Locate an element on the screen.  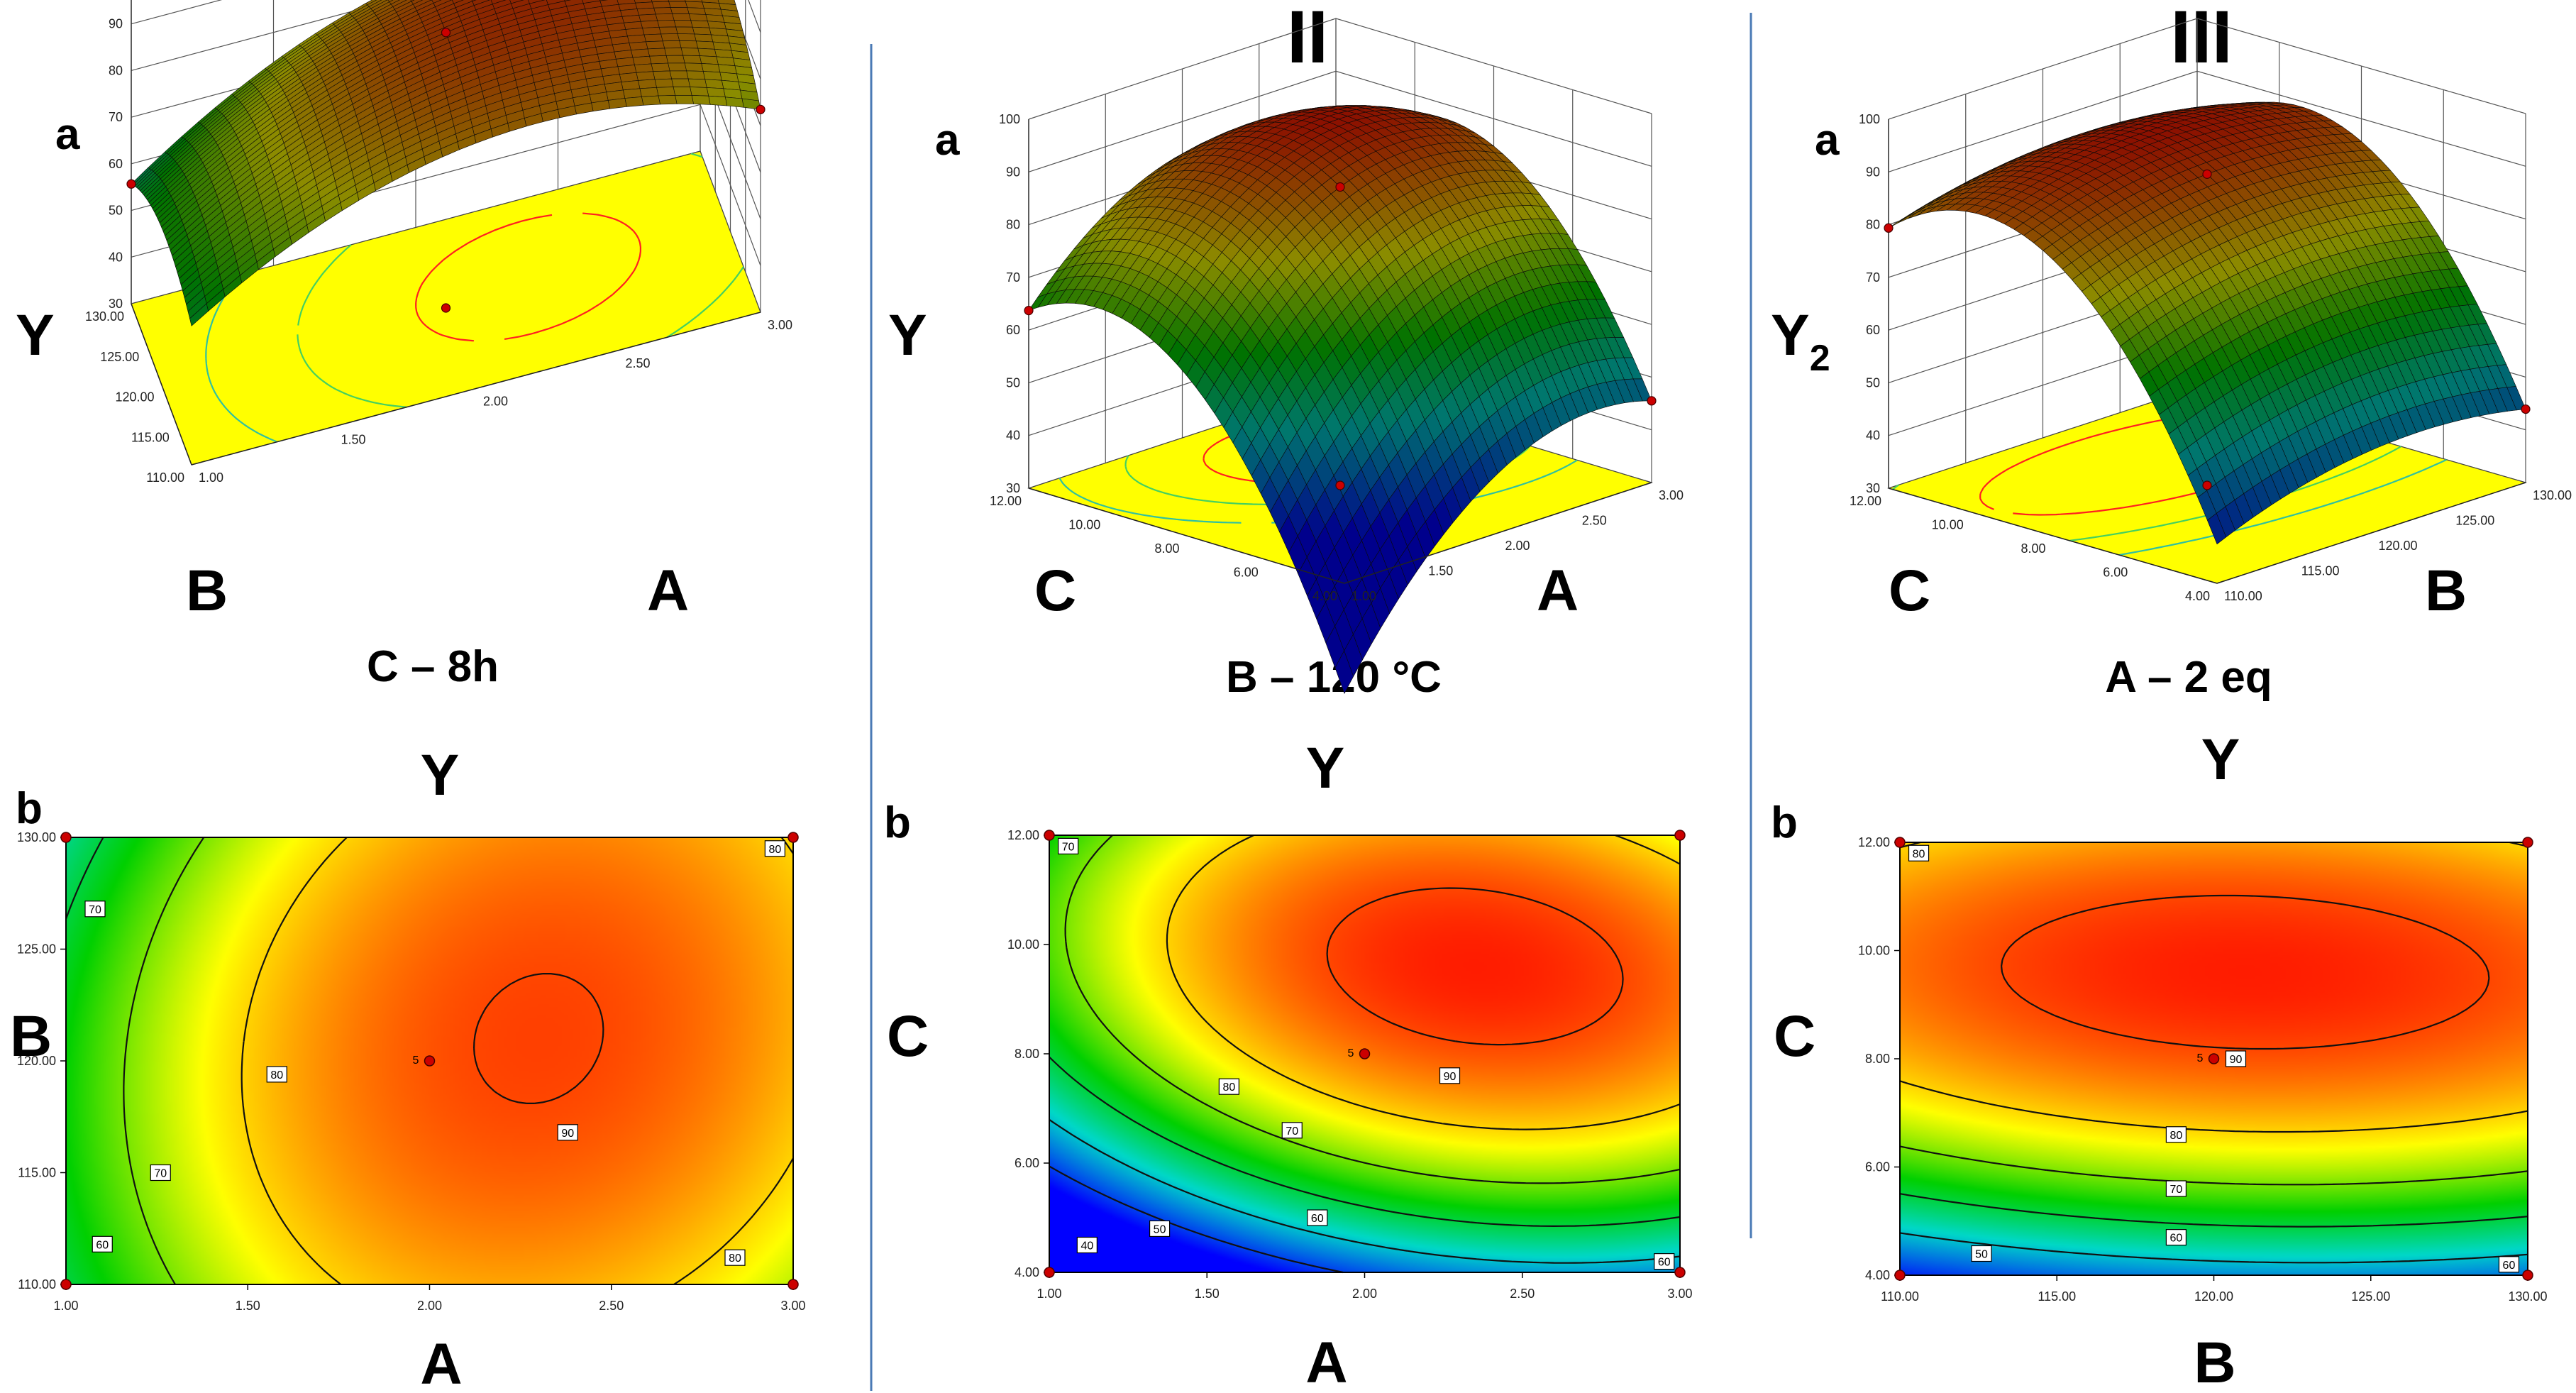
surface-x-tick-label: 1.50 is located at coordinates (353, 439).